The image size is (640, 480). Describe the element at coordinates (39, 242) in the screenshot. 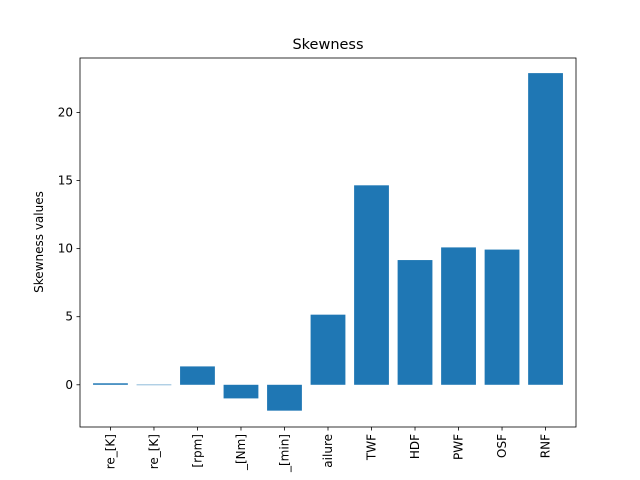

I see `y-axis-label: Skewness values` at that location.